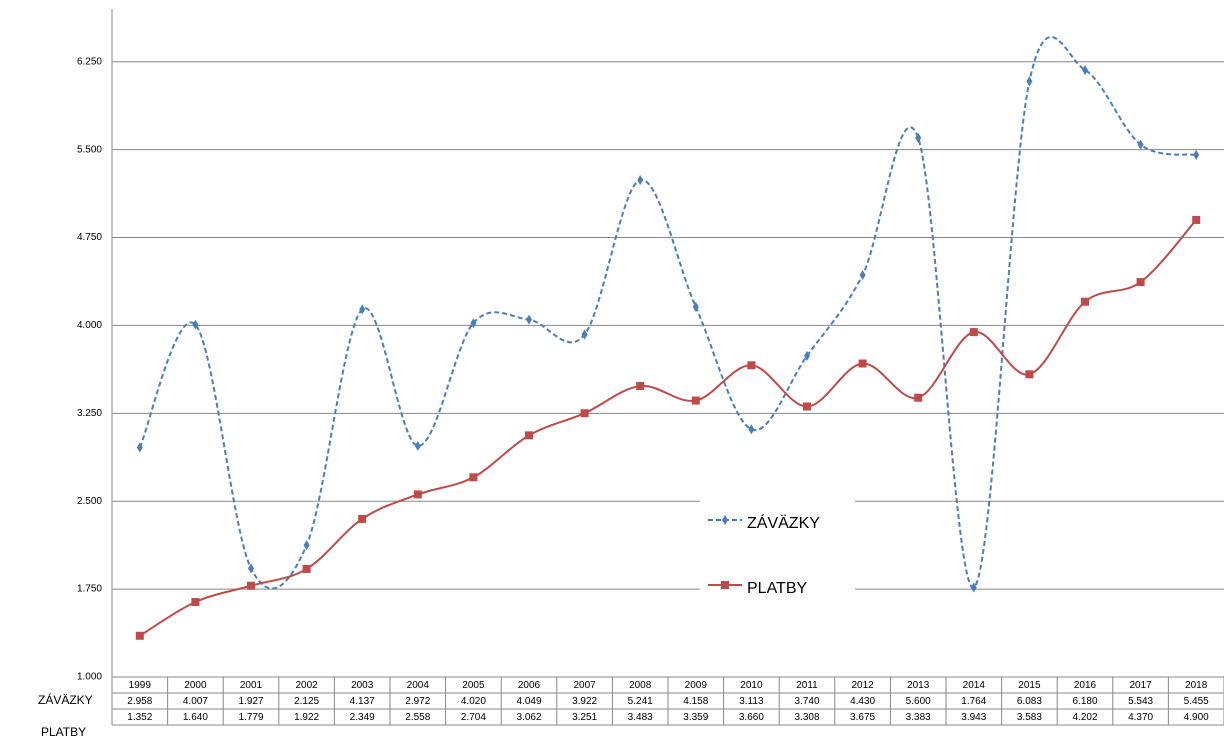  Describe the element at coordinates (1029, 717) in the screenshot. I see `table-cell: 3.583` at that location.